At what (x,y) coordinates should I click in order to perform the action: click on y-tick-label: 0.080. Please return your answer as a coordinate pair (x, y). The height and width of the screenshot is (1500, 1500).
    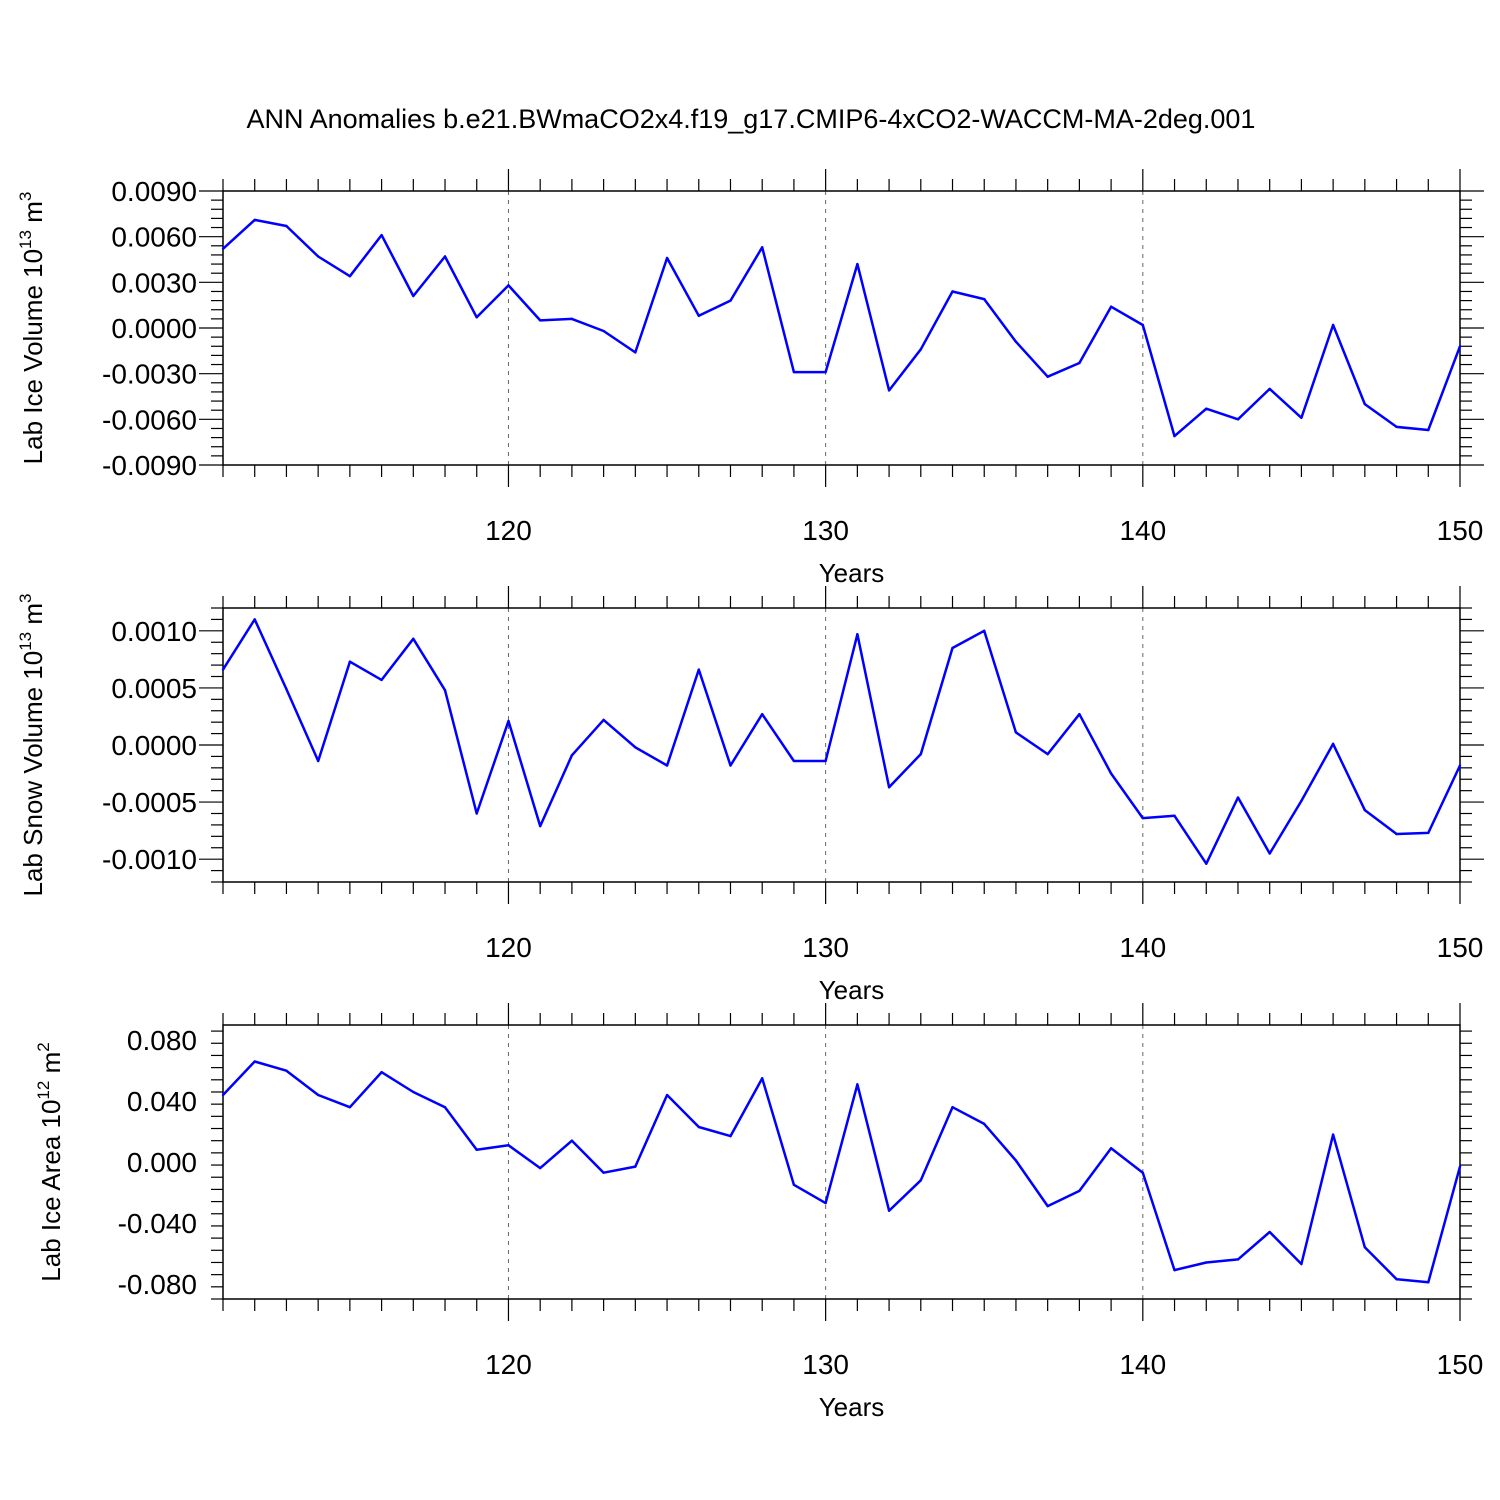
    Looking at the image, I should click on (162, 1040).